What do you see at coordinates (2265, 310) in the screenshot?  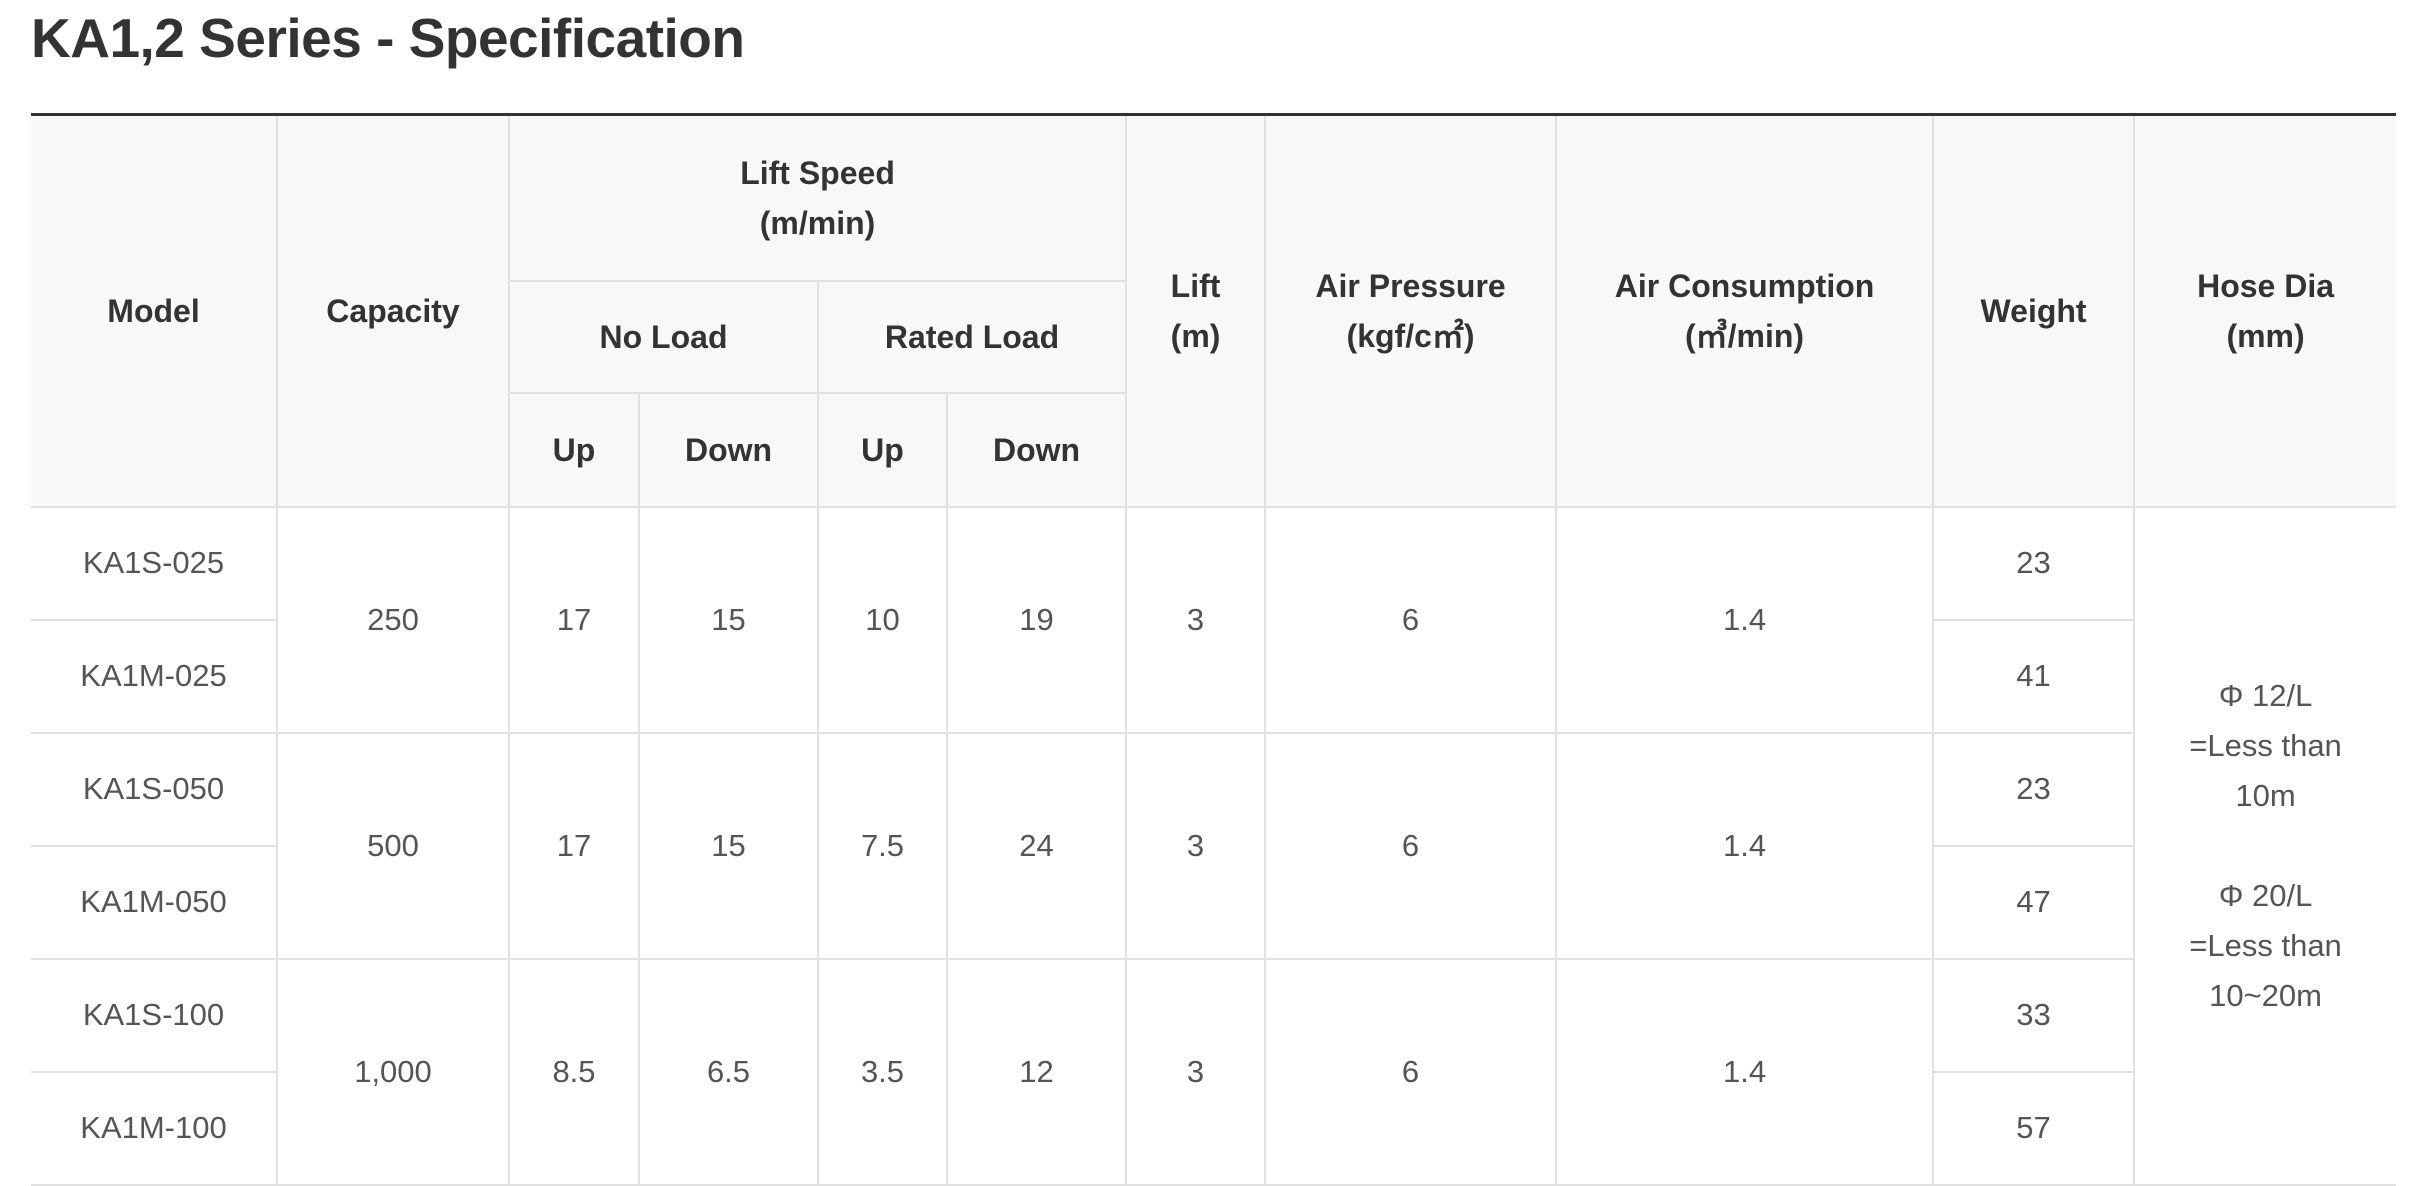 I see `header-hose-dia: Hose Dia (mm)` at bounding box center [2265, 310].